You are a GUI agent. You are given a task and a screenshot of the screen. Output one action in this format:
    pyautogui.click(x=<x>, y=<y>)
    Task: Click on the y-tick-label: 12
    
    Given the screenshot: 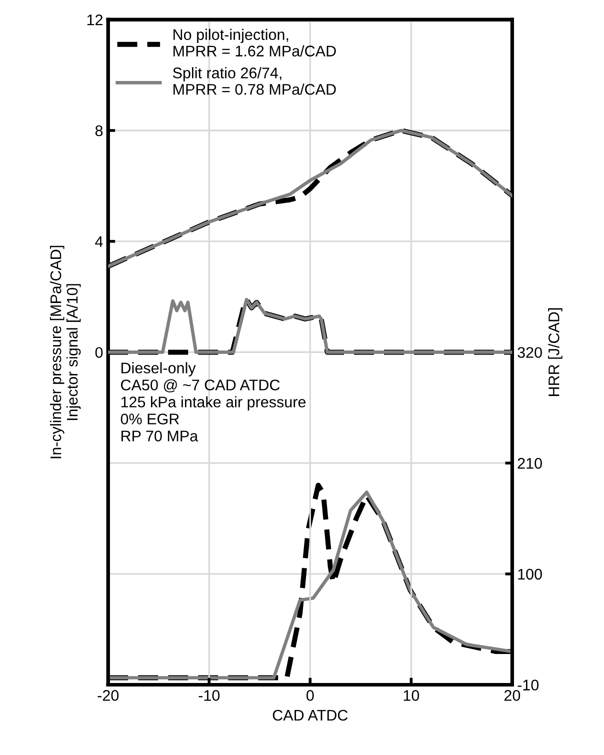 What is the action you would take?
    pyautogui.click(x=94, y=20)
    